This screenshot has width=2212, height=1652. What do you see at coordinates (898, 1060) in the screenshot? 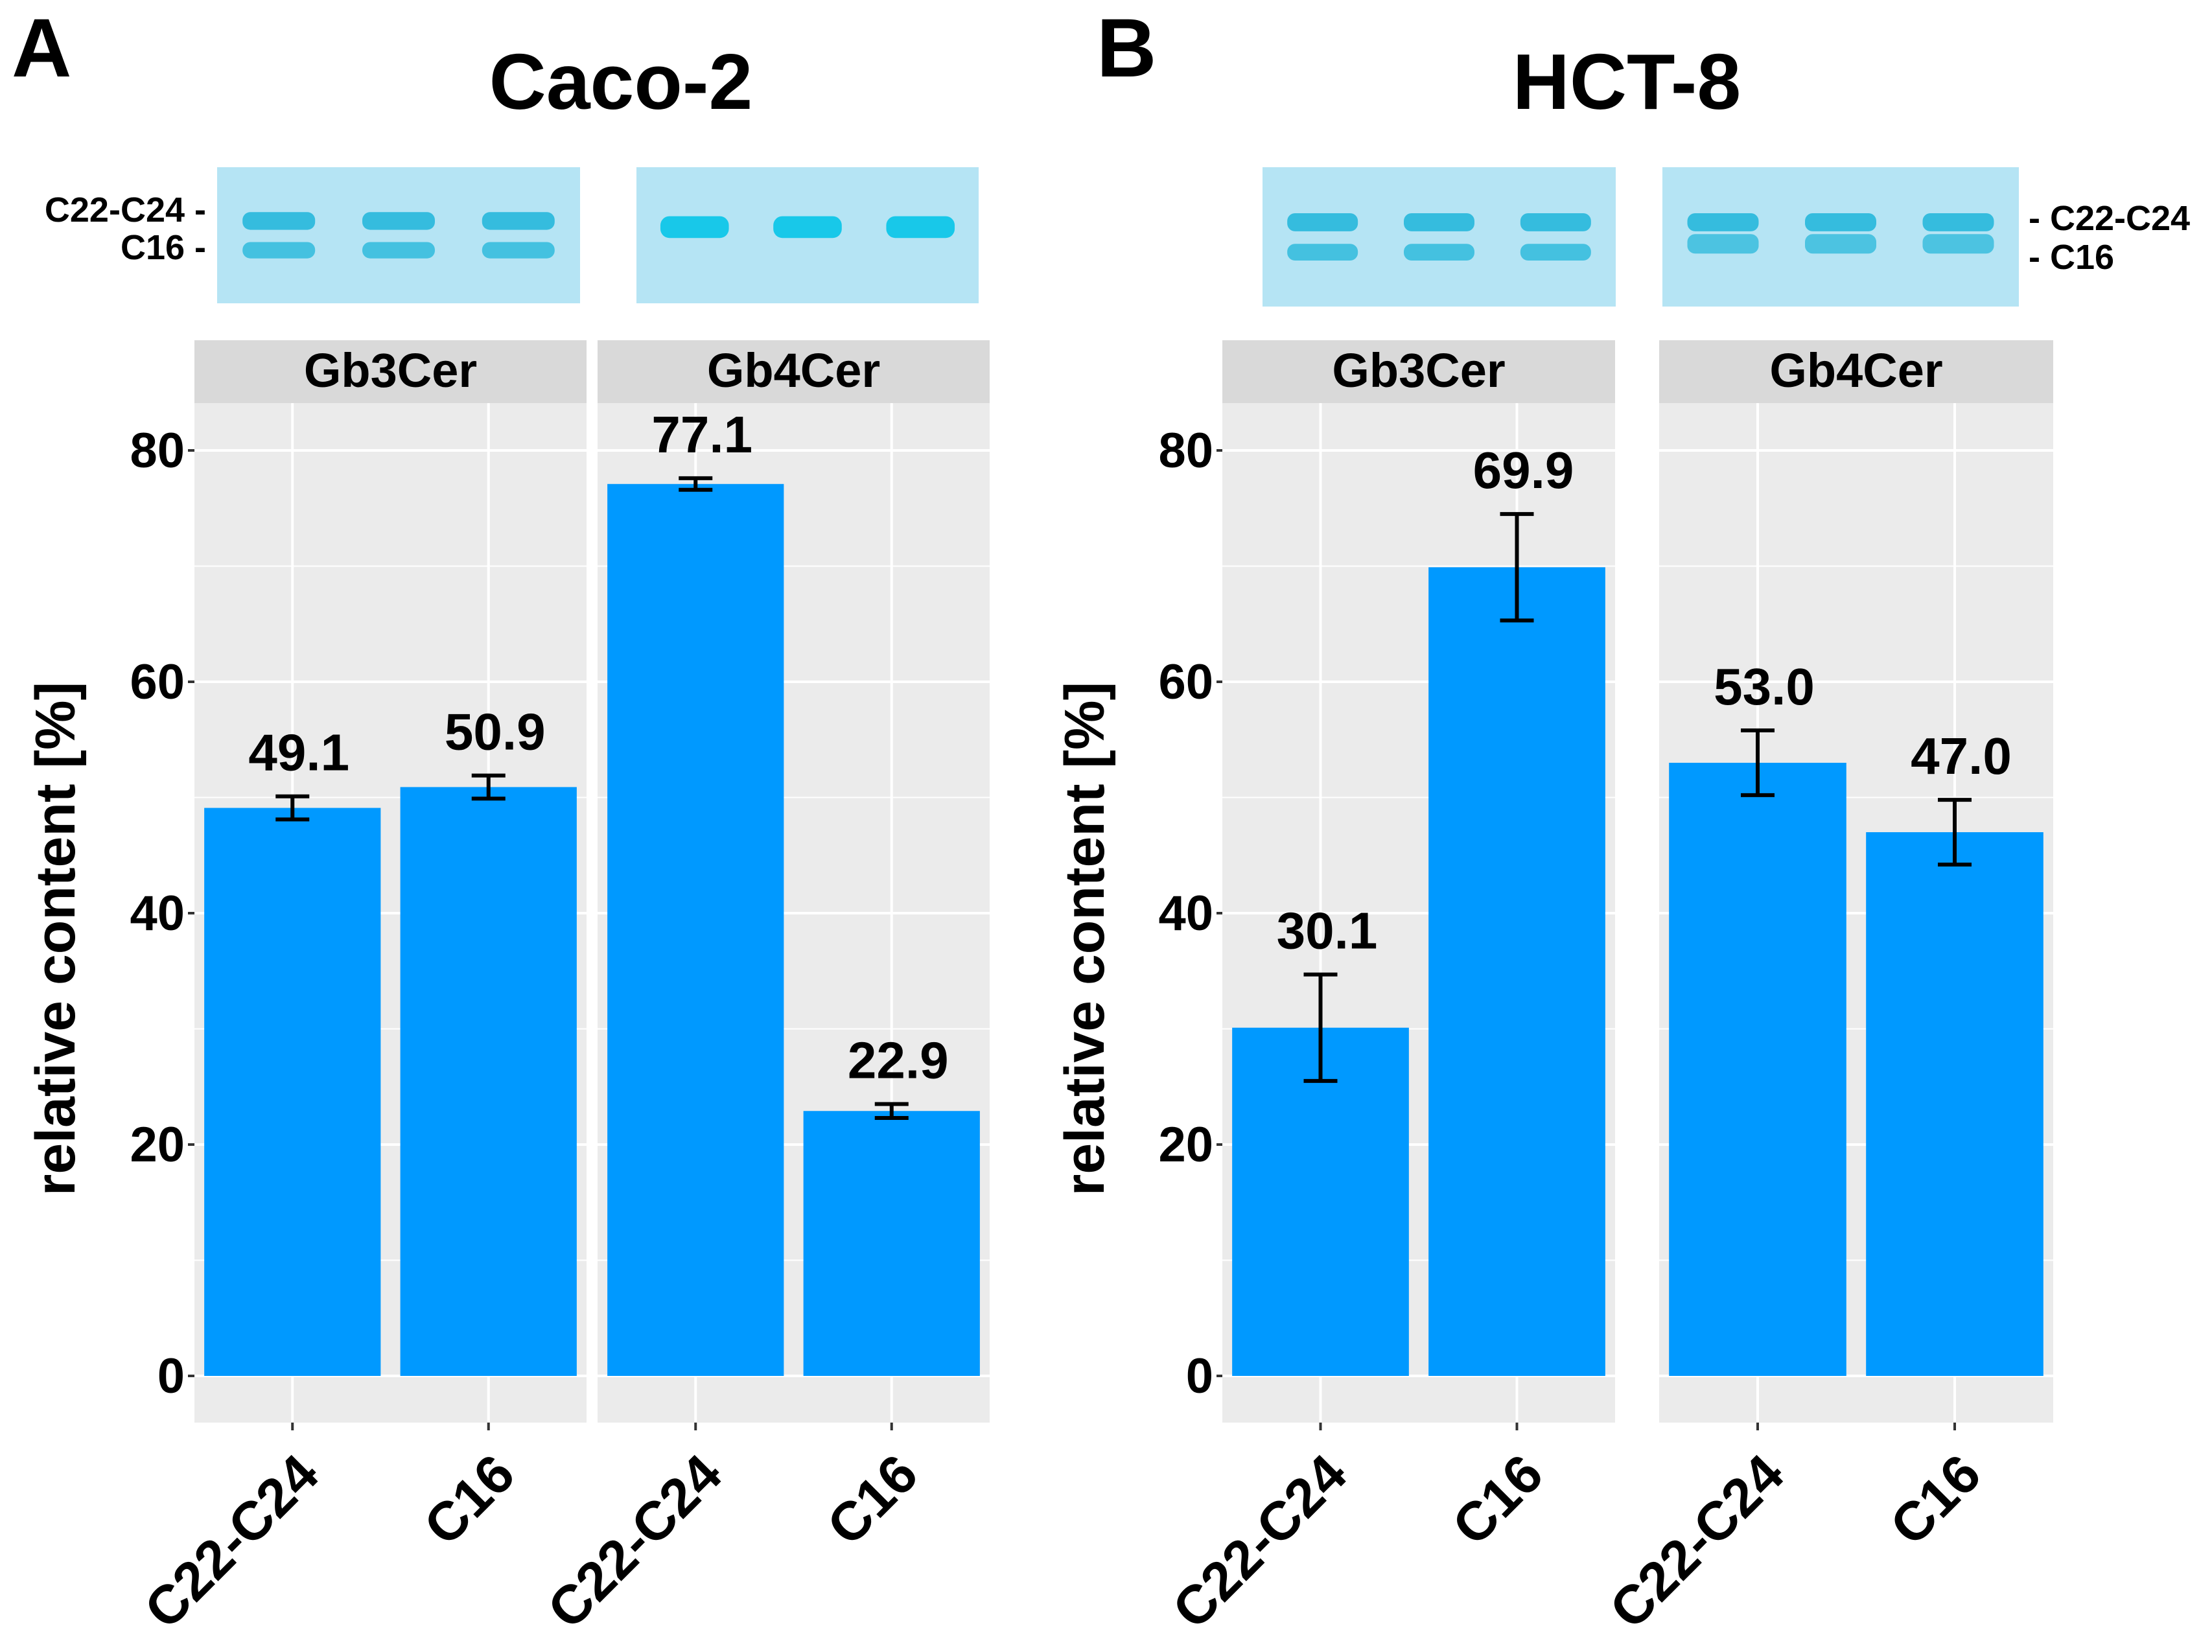
I see `data-label: 22.9` at bounding box center [898, 1060].